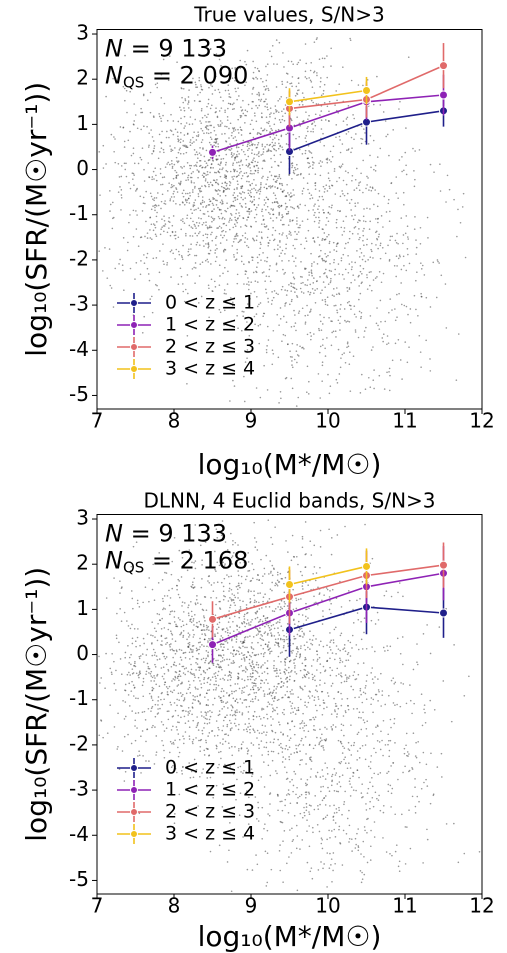 This screenshot has height=953, width=507. What do you see at coordinates (36, 219) in the screenshot?
I see `y-axis-label: log₁₀(SFR/(M☉yr⁻¹))` at bounding box center [36, 219].